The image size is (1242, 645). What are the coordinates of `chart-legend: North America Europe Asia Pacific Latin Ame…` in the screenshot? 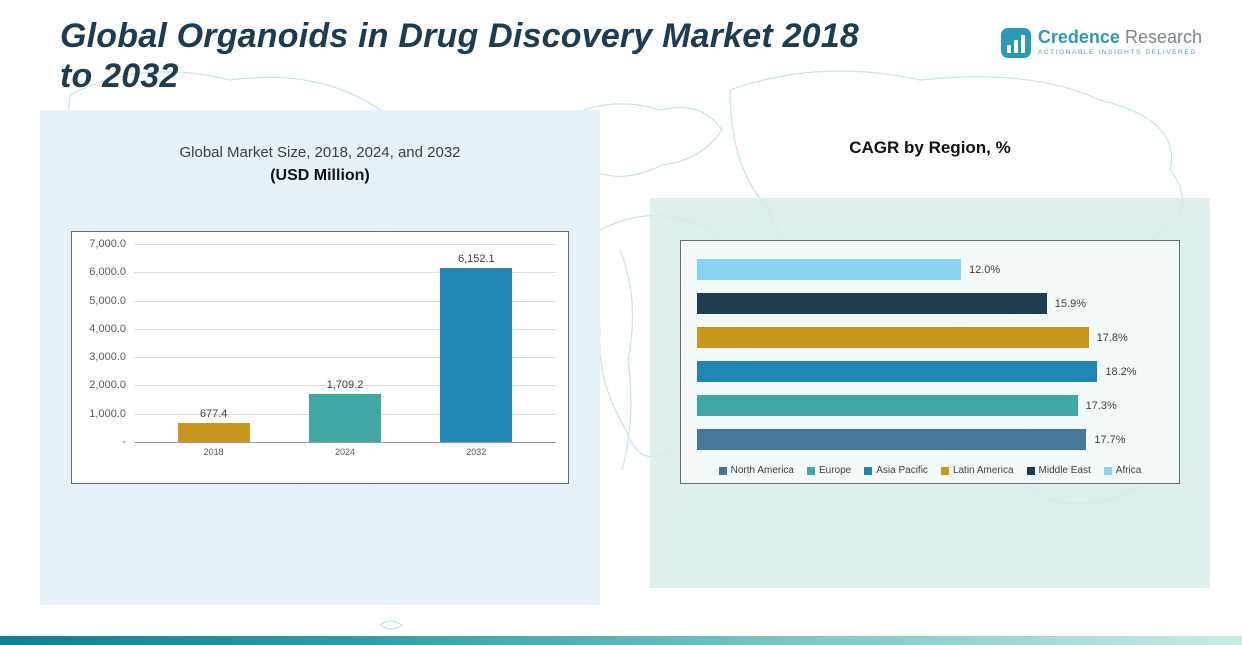 It's located at (930, 470).